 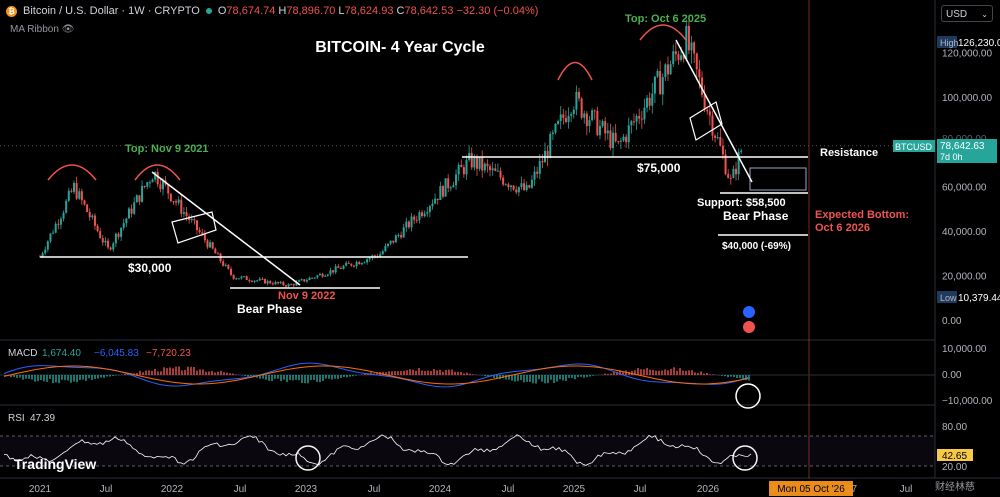 I want to click on macd-value-3: −7,720.23, so click(x=168, y=353).